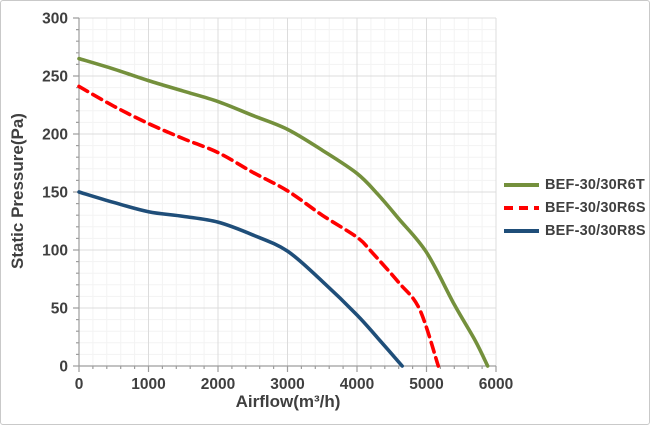  I want to click on x-tick-label: 3000, so click(287, 384).